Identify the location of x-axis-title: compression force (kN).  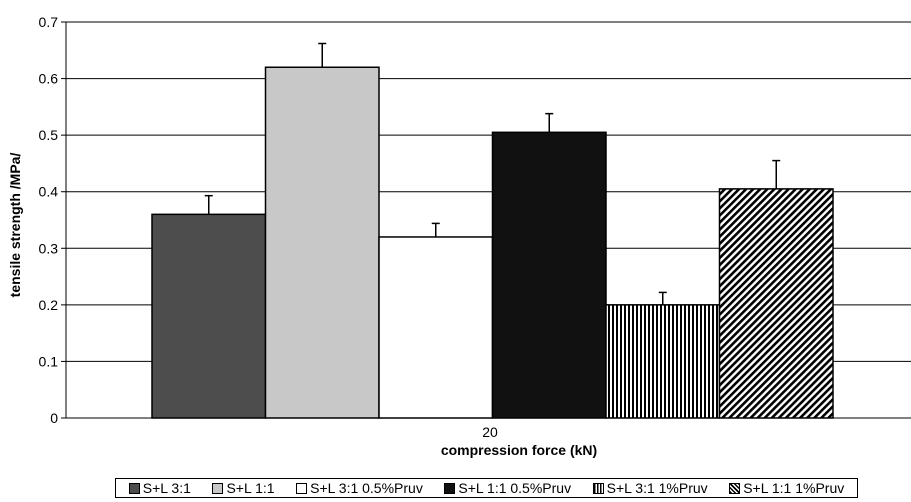
(519, 450).